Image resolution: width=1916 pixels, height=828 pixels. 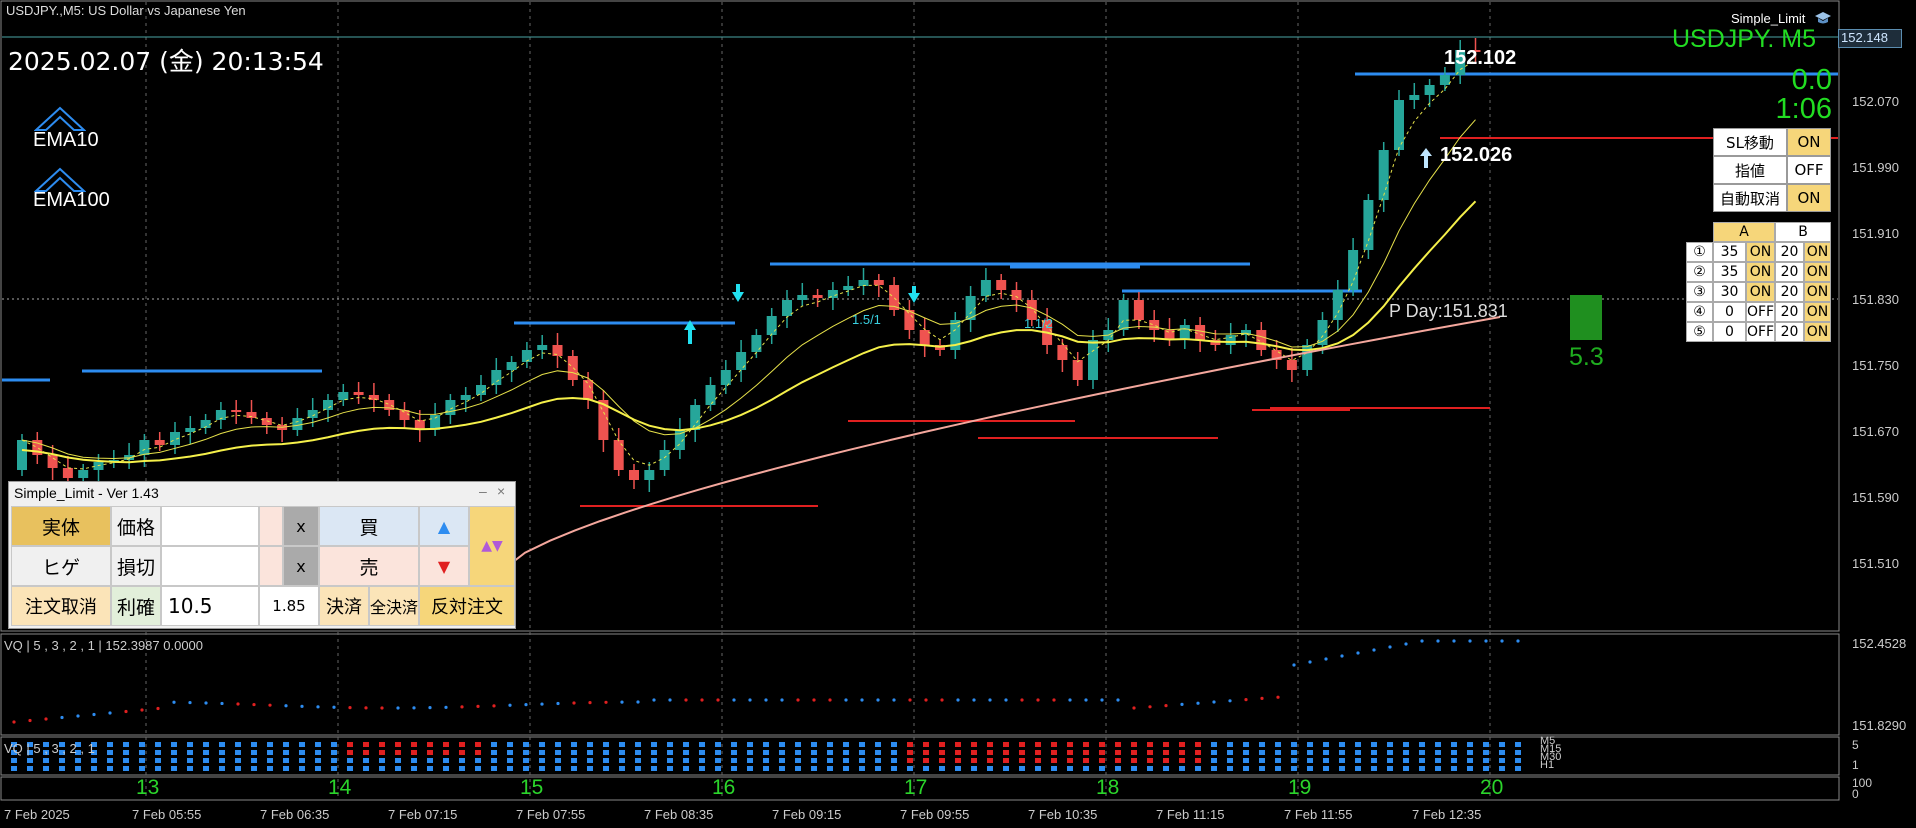 What do you see at coordinates (483, 491) in the screenshot?
I see `minimize-icon: –` at bounding box center [483, 491].